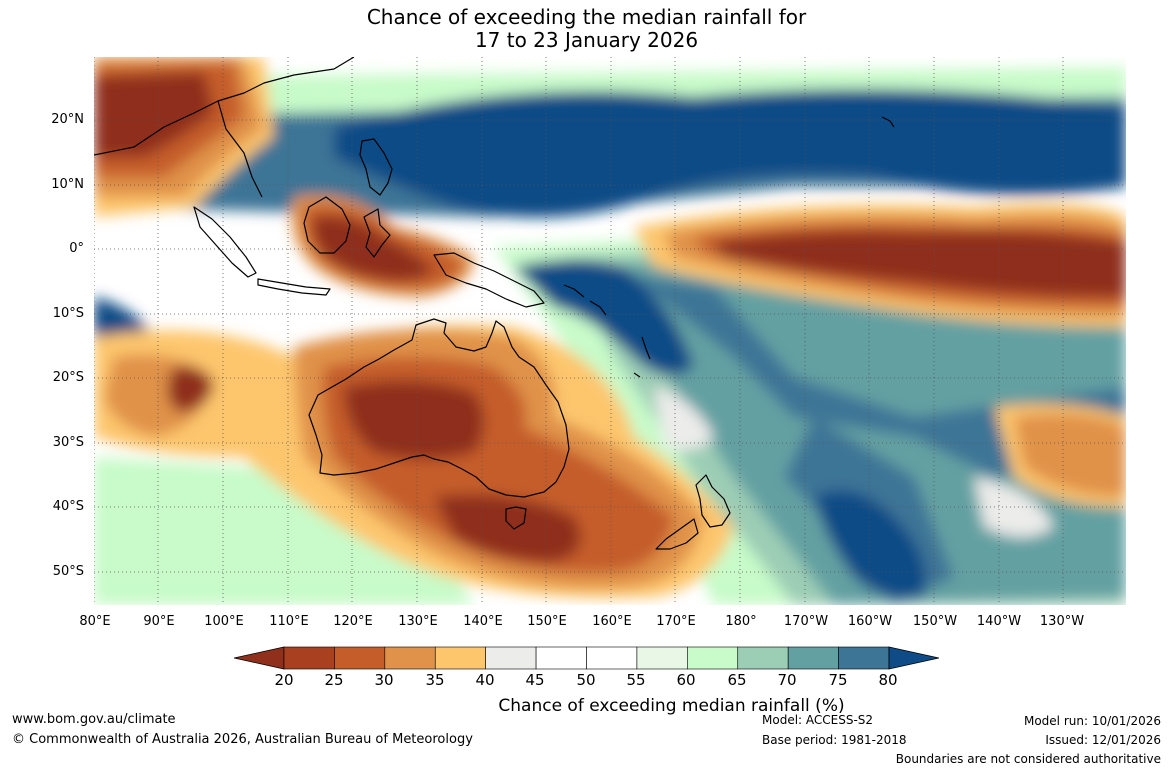  Describe the element at coordinates (888, 680) in the screenshot. I see `colorbar-tick-80: 80` at that location.